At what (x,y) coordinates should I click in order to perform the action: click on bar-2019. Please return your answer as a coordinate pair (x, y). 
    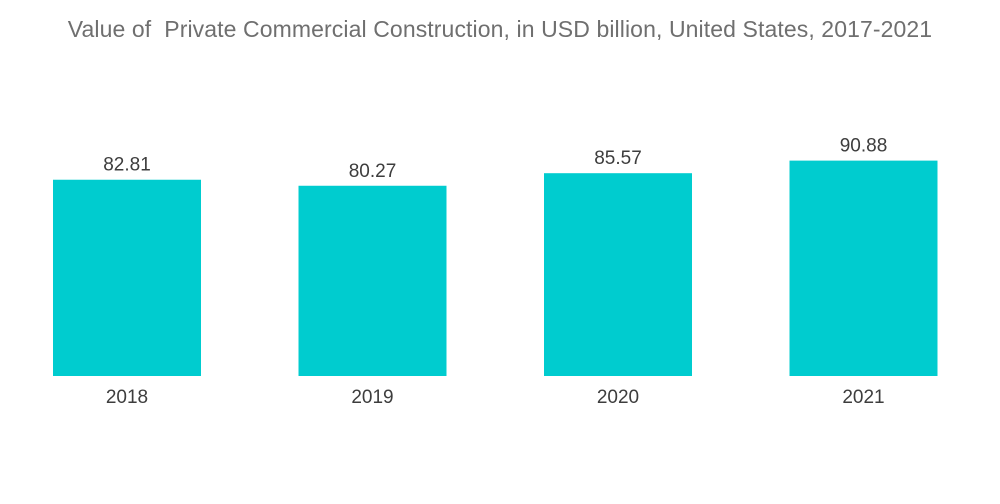
    Looking at the image, I should click on (372, 280).